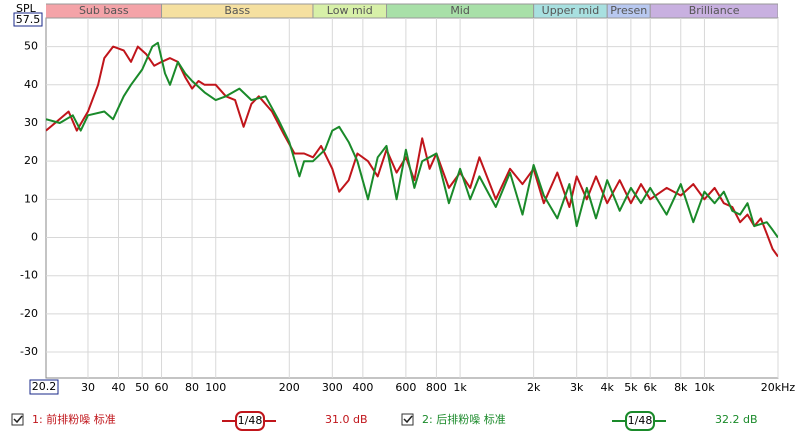  I want to click on legend-level: 32.2 dB, so click(736, 419).